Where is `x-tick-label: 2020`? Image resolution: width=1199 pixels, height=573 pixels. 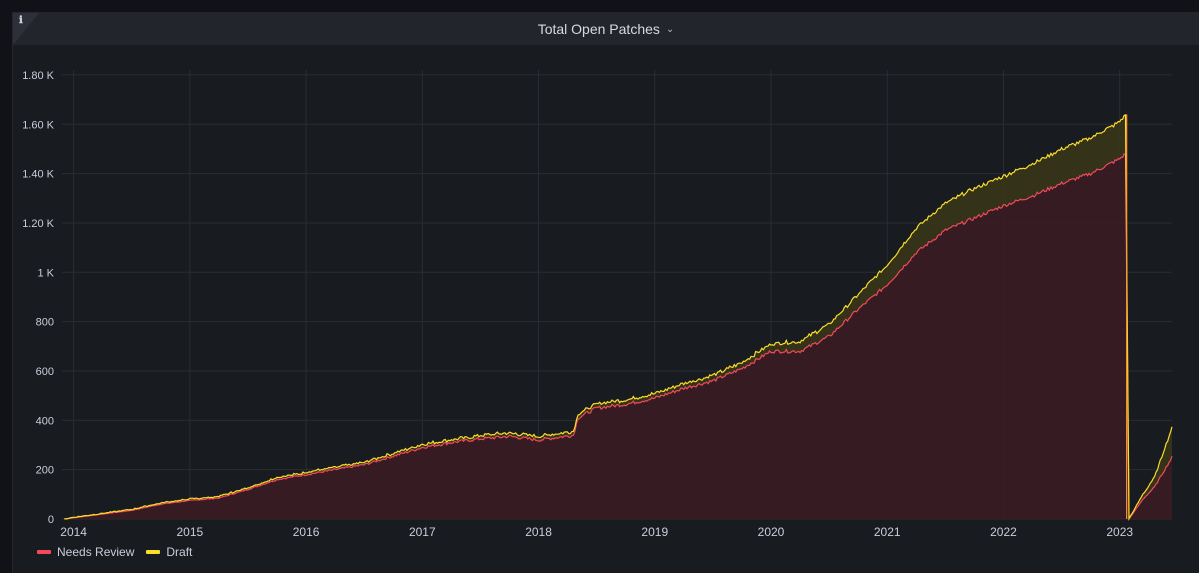 x-tick-label: 2020 is located at coordinates (771, 532).